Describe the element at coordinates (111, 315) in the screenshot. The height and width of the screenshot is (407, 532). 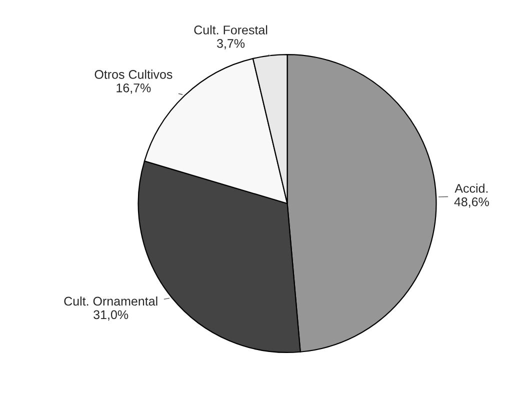
I see `data-label: 31,0%` at that location.